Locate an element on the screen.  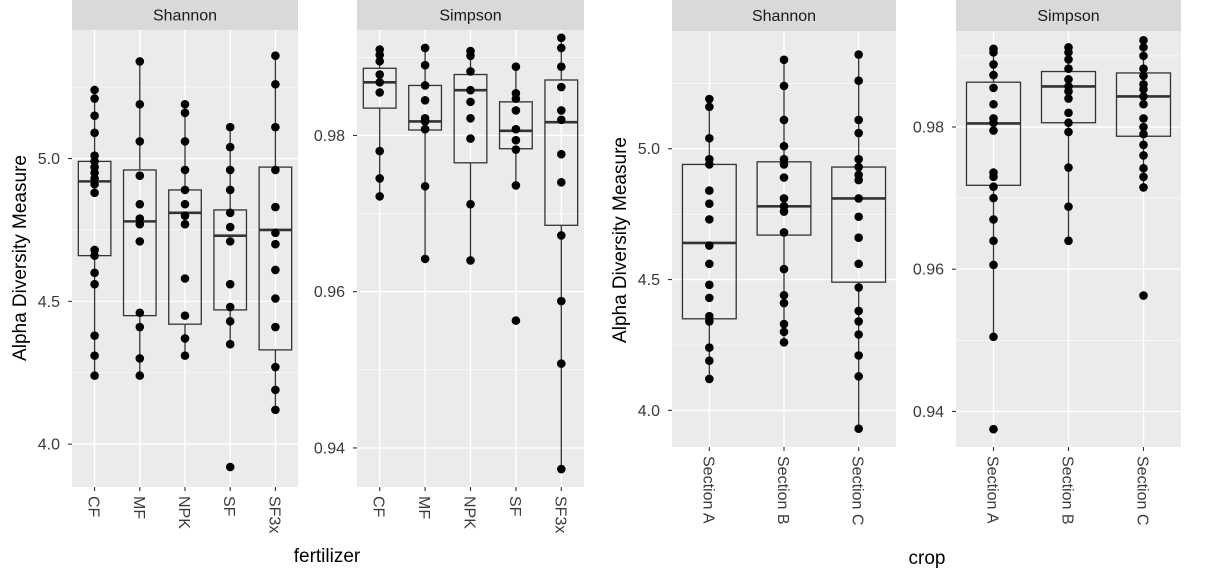
y-axis-title: Alpha Diversity Measure is located at coordinates (20, 258).